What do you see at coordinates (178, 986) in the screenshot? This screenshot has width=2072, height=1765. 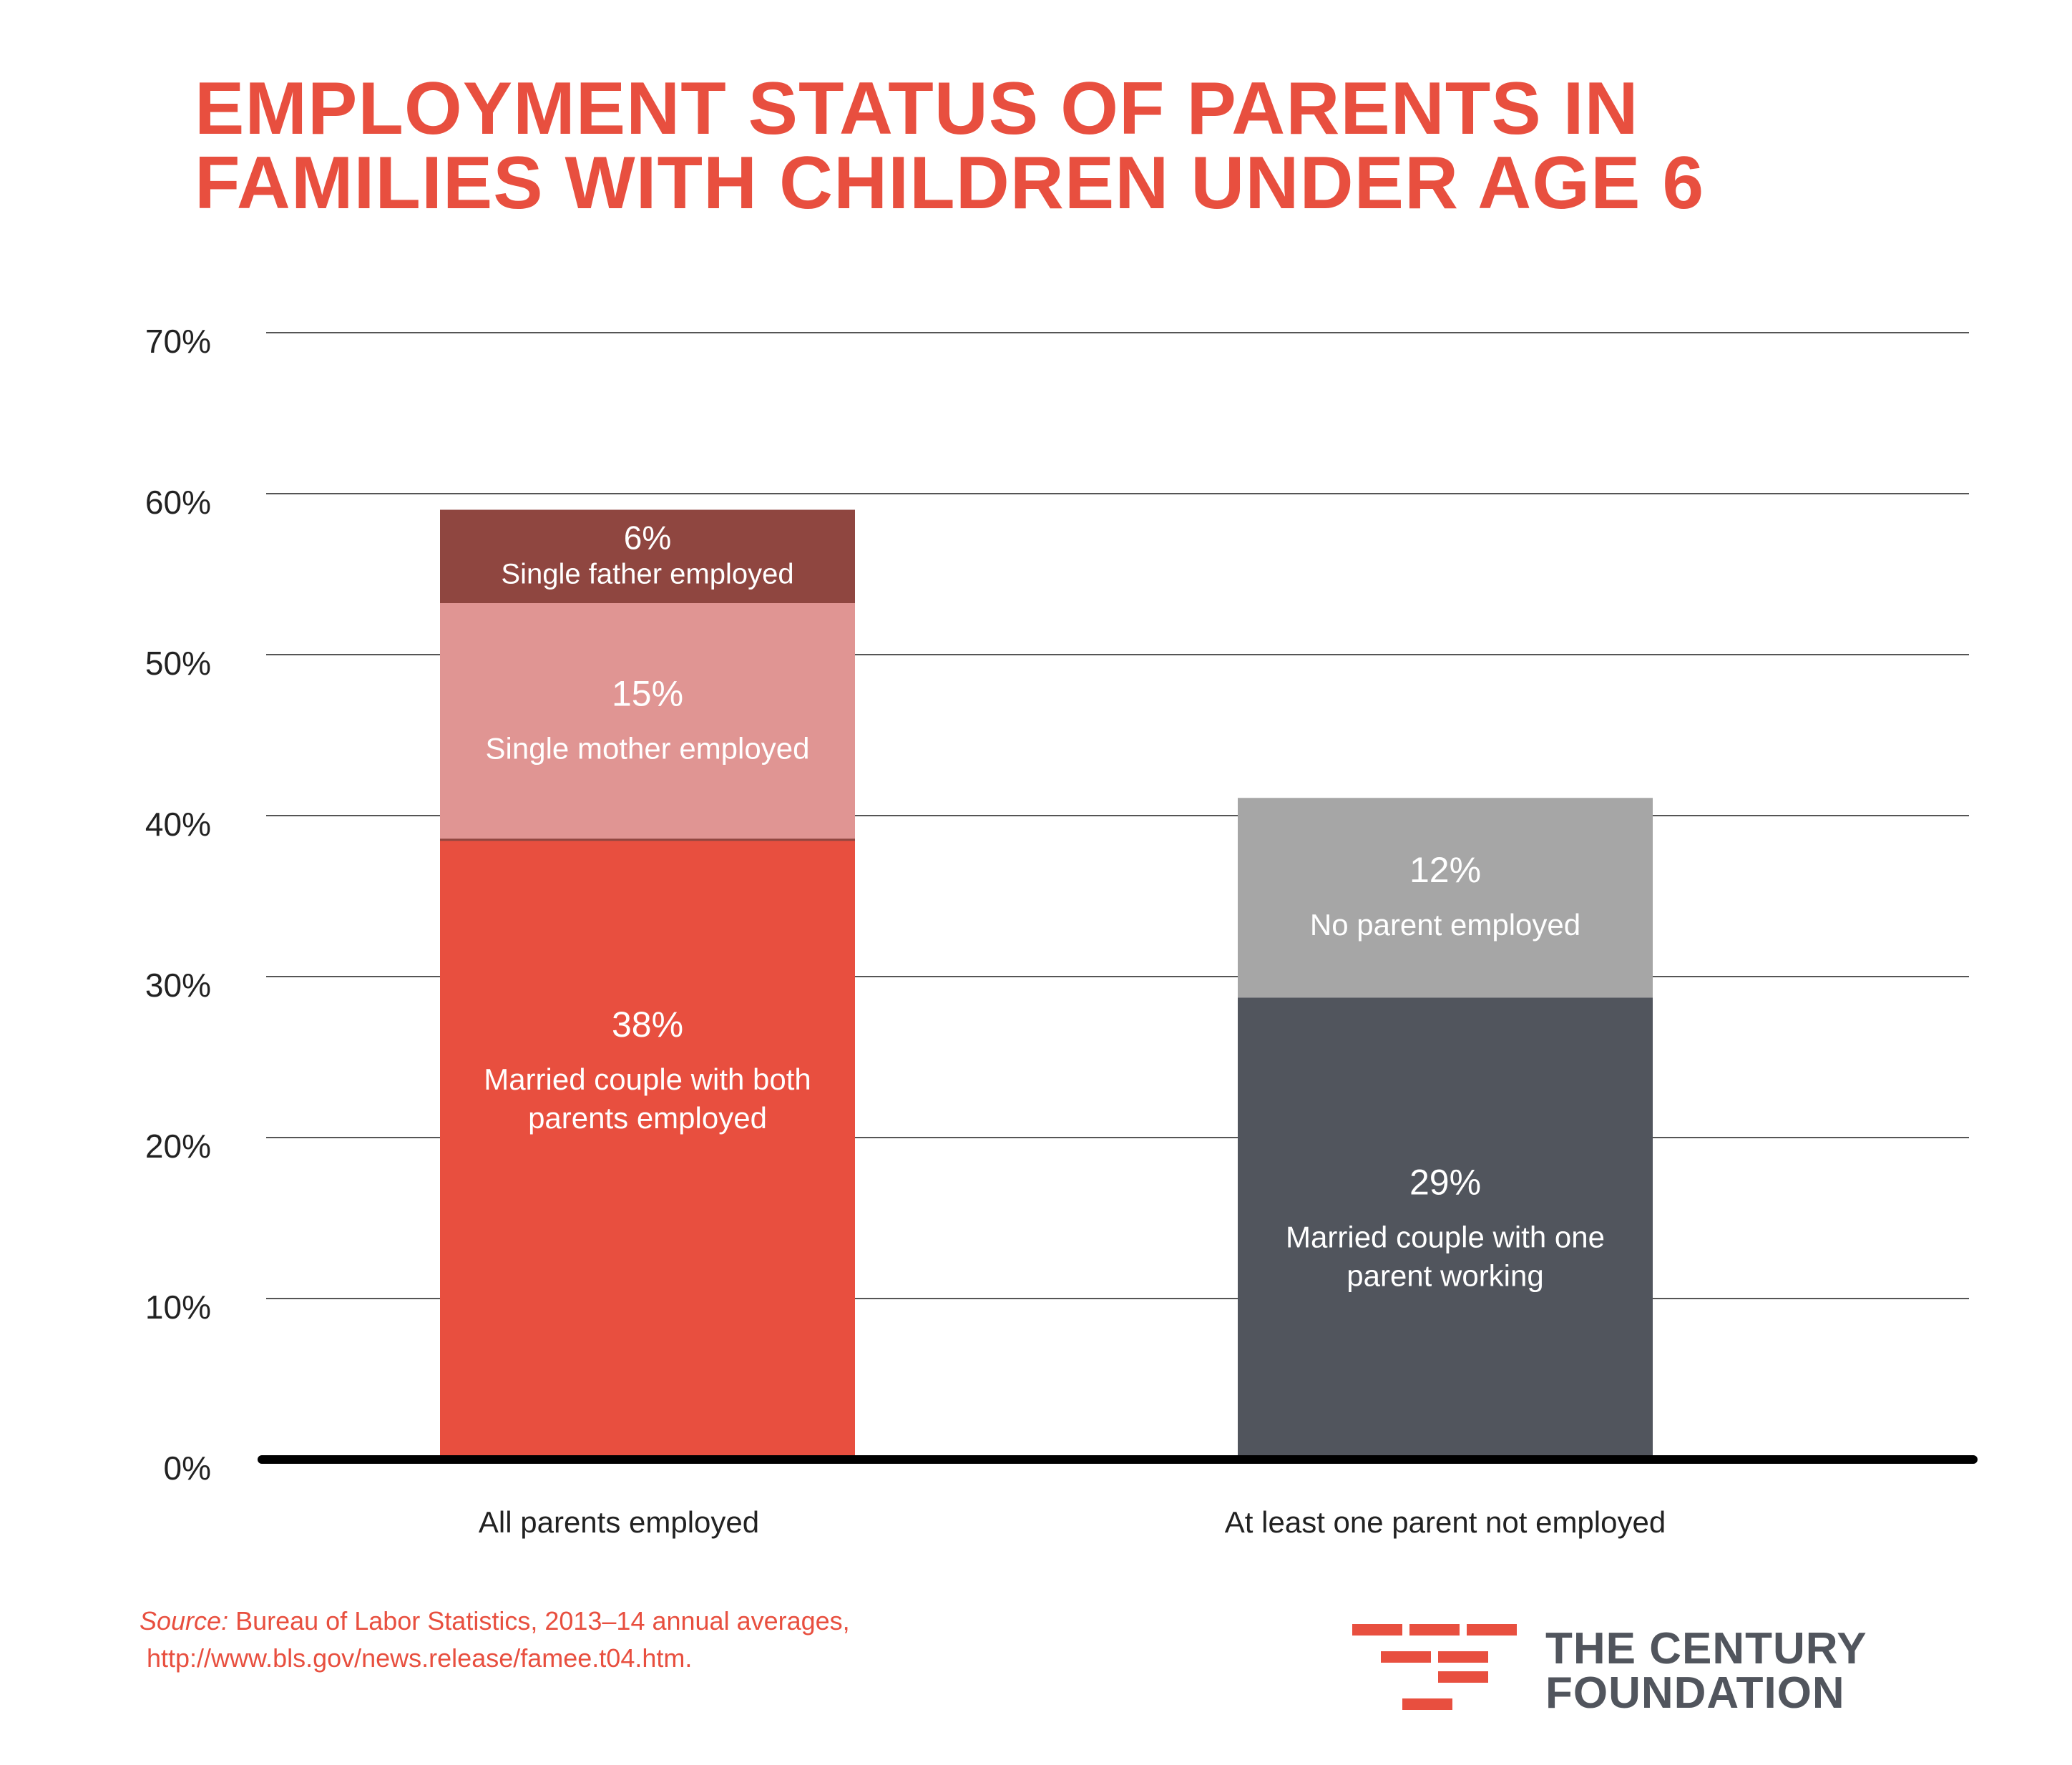 I see `y-tick-label: 30%` at bounding box center [178, 986].